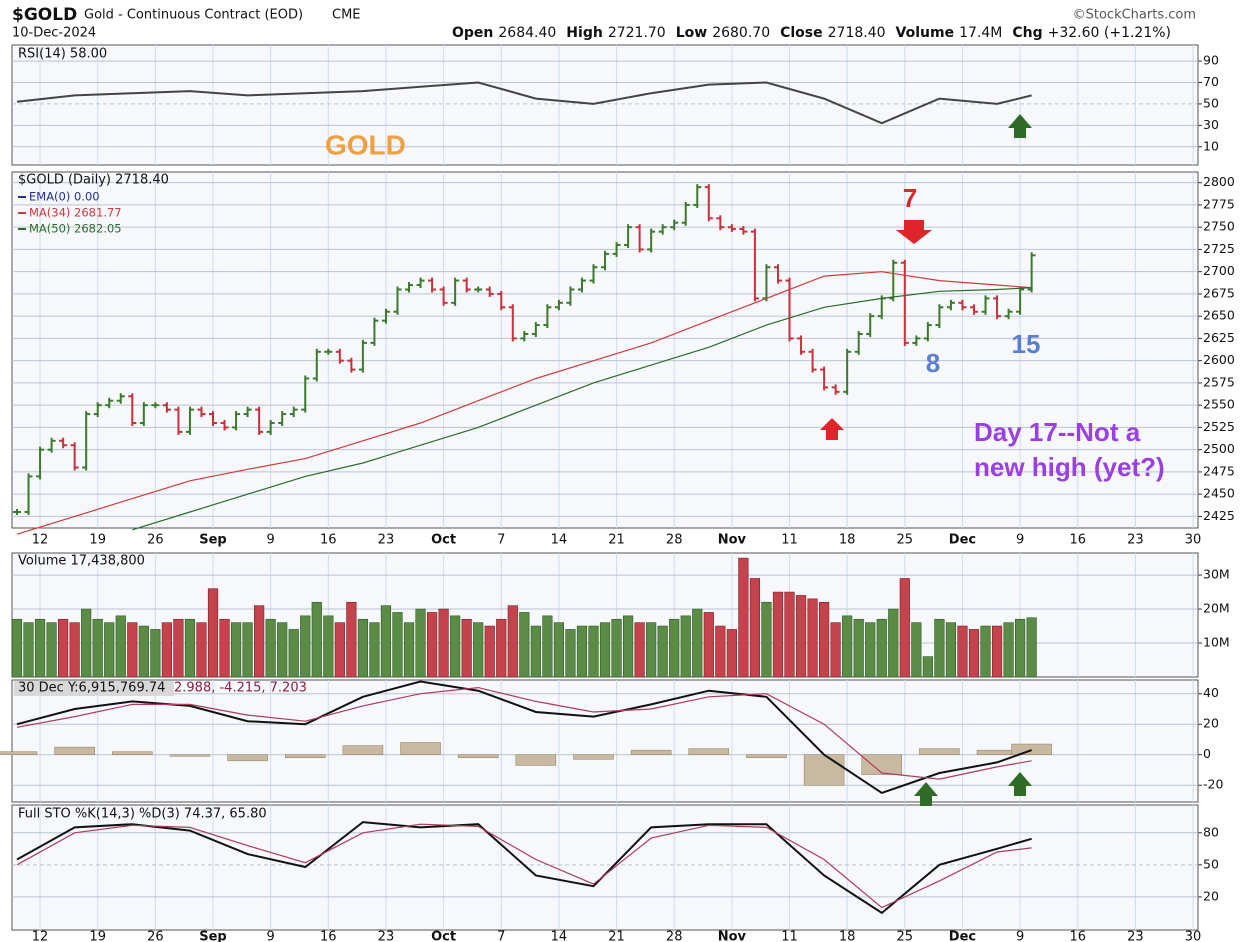 The height and width of the screenshot is (942, 1254). What do you see at coordinates (789, 540) in the screenshot?
I see `date-label: 11` at bounding box center [789, 540].